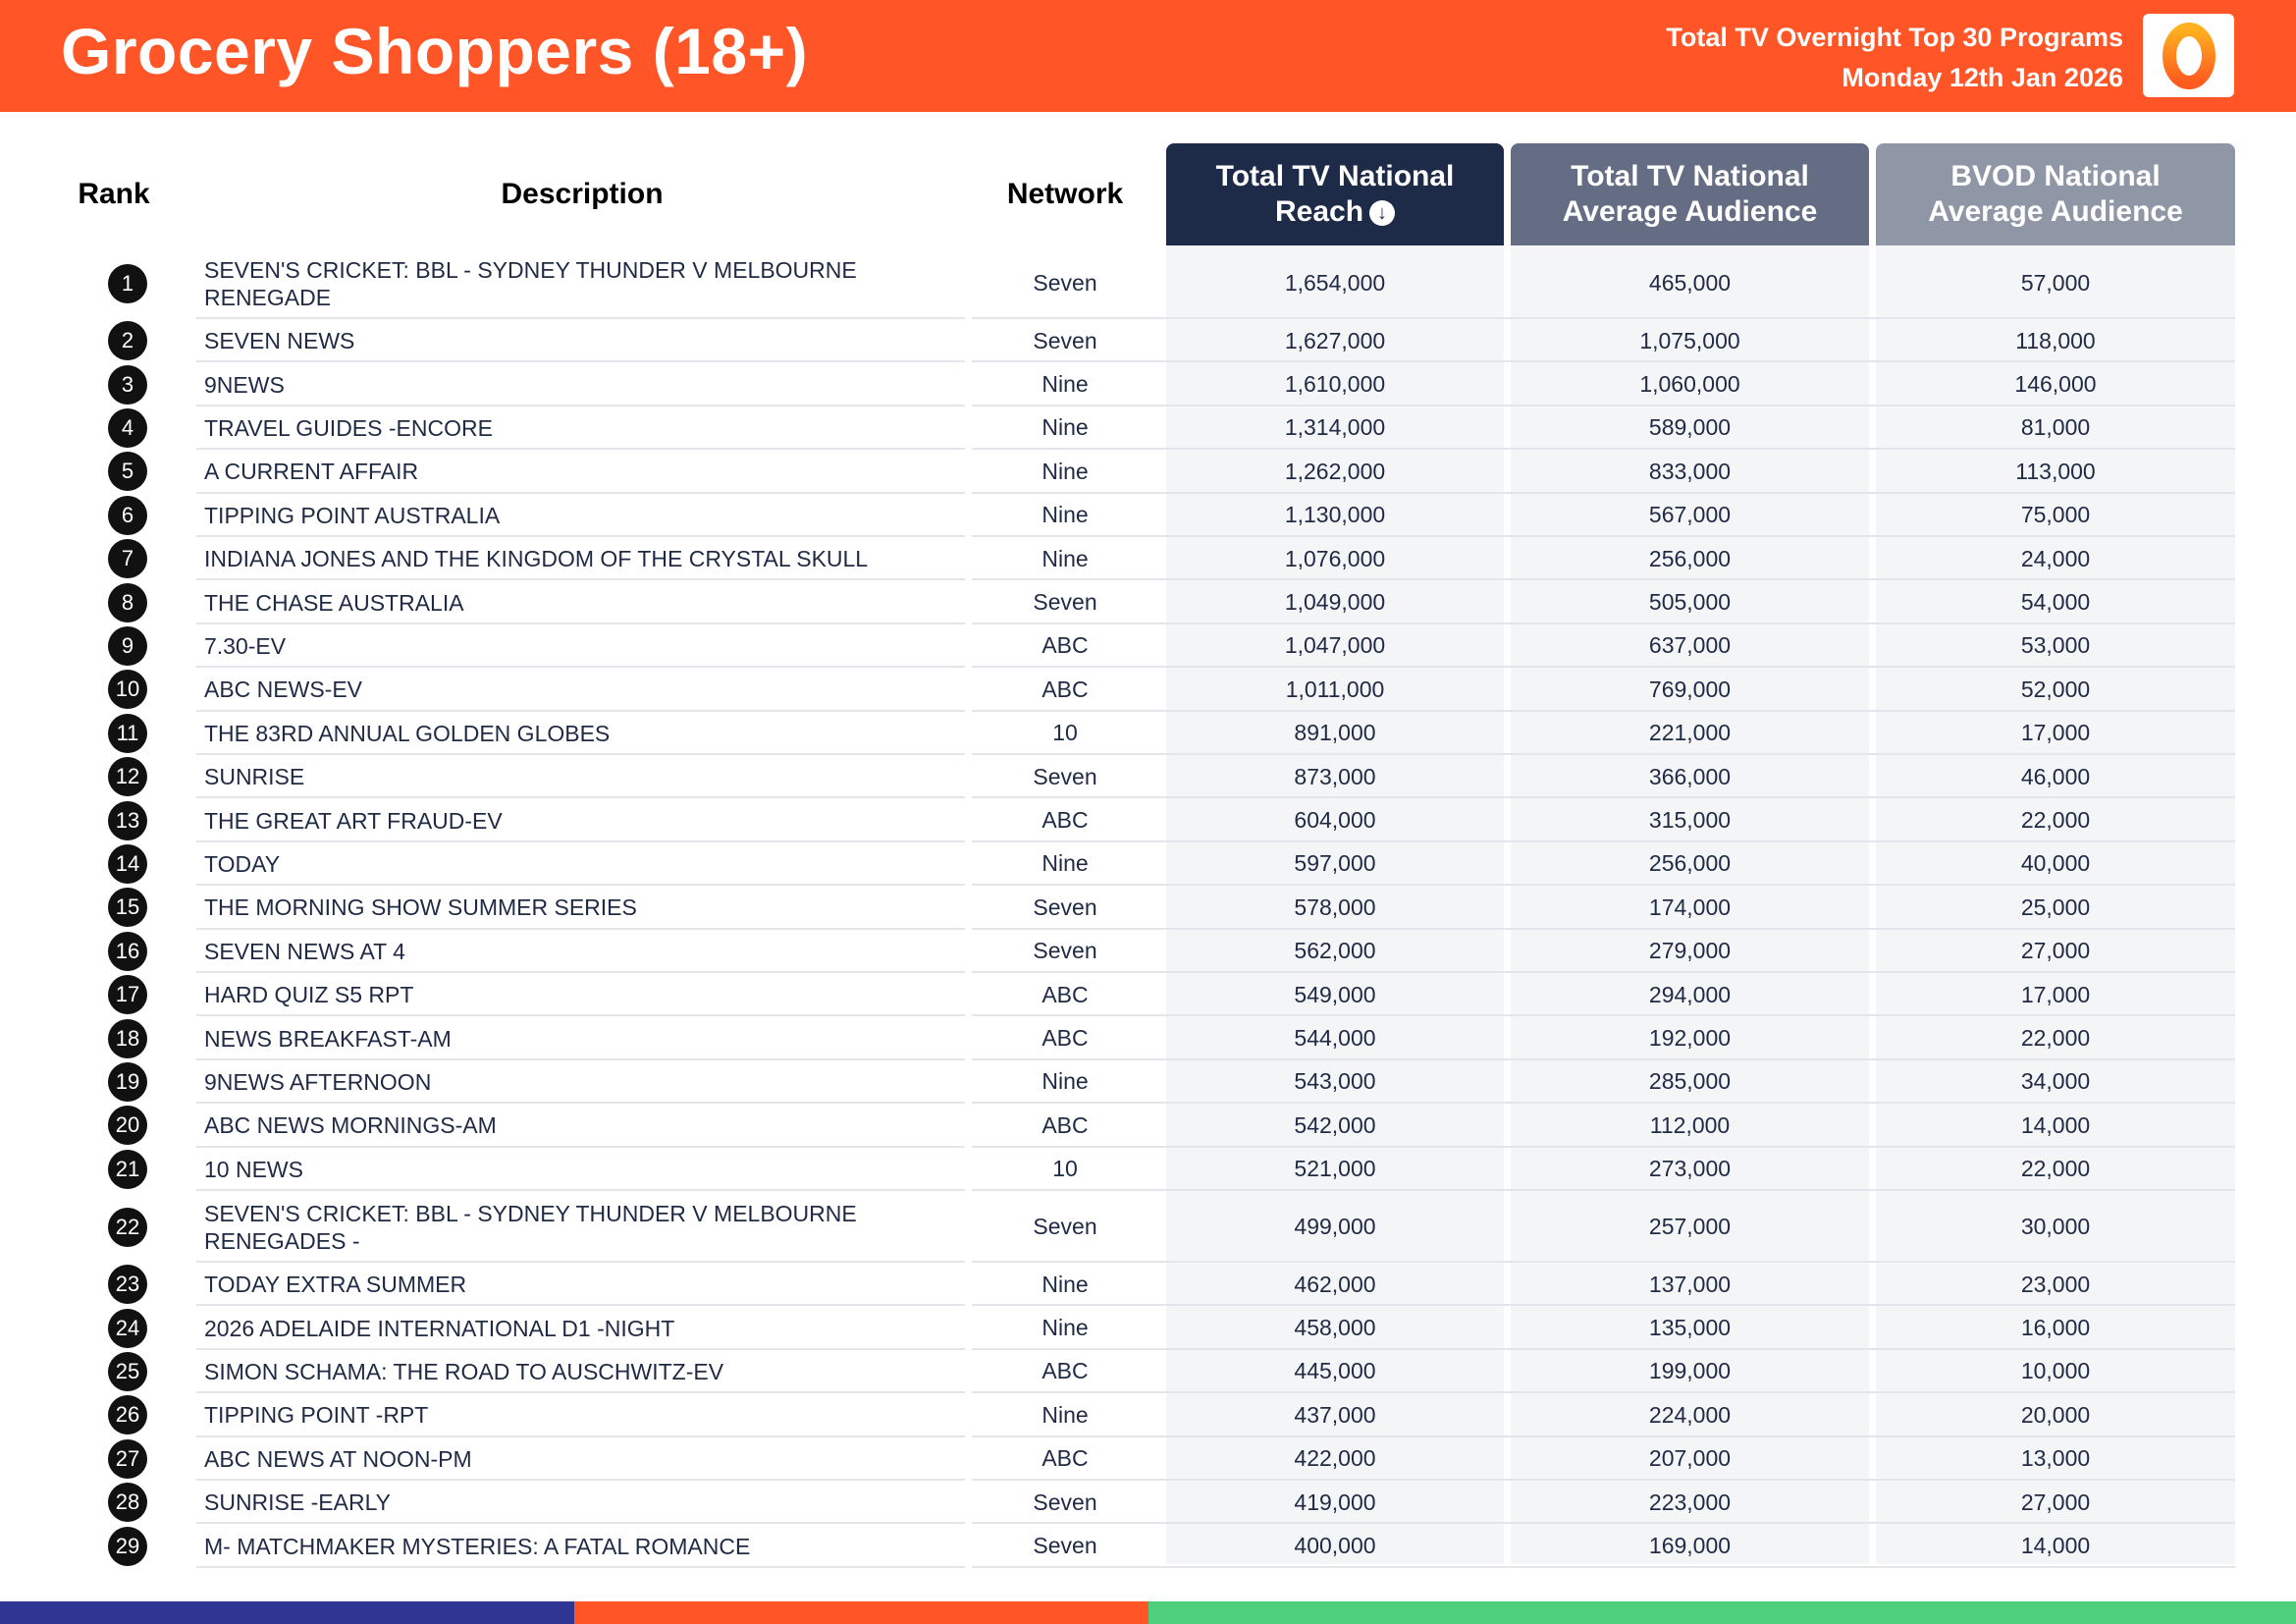  I want to click on average-audience-value: 1,075,000, so click(1689, 340).